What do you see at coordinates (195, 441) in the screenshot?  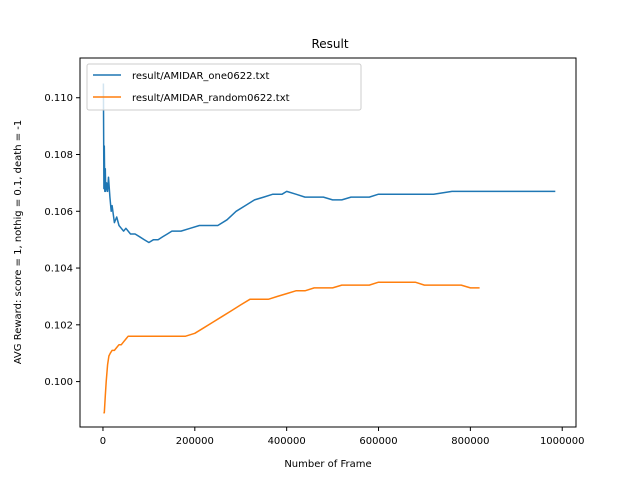 I see `x-tick-label: 200000` at bounding box center [195, 441].